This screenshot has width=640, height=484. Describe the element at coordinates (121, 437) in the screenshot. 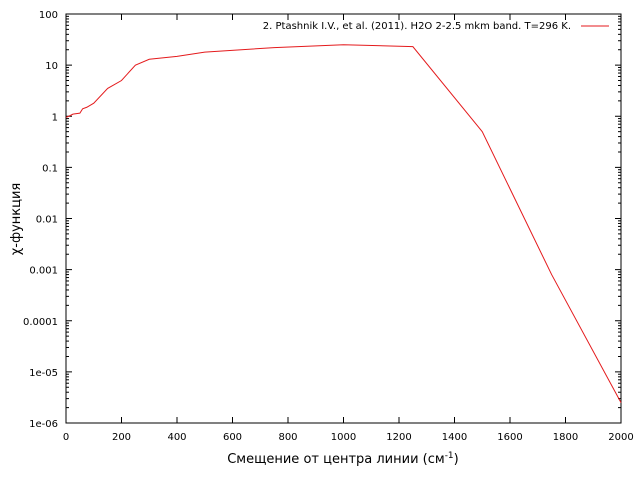

I see `x-tick-label: 200` at that location.